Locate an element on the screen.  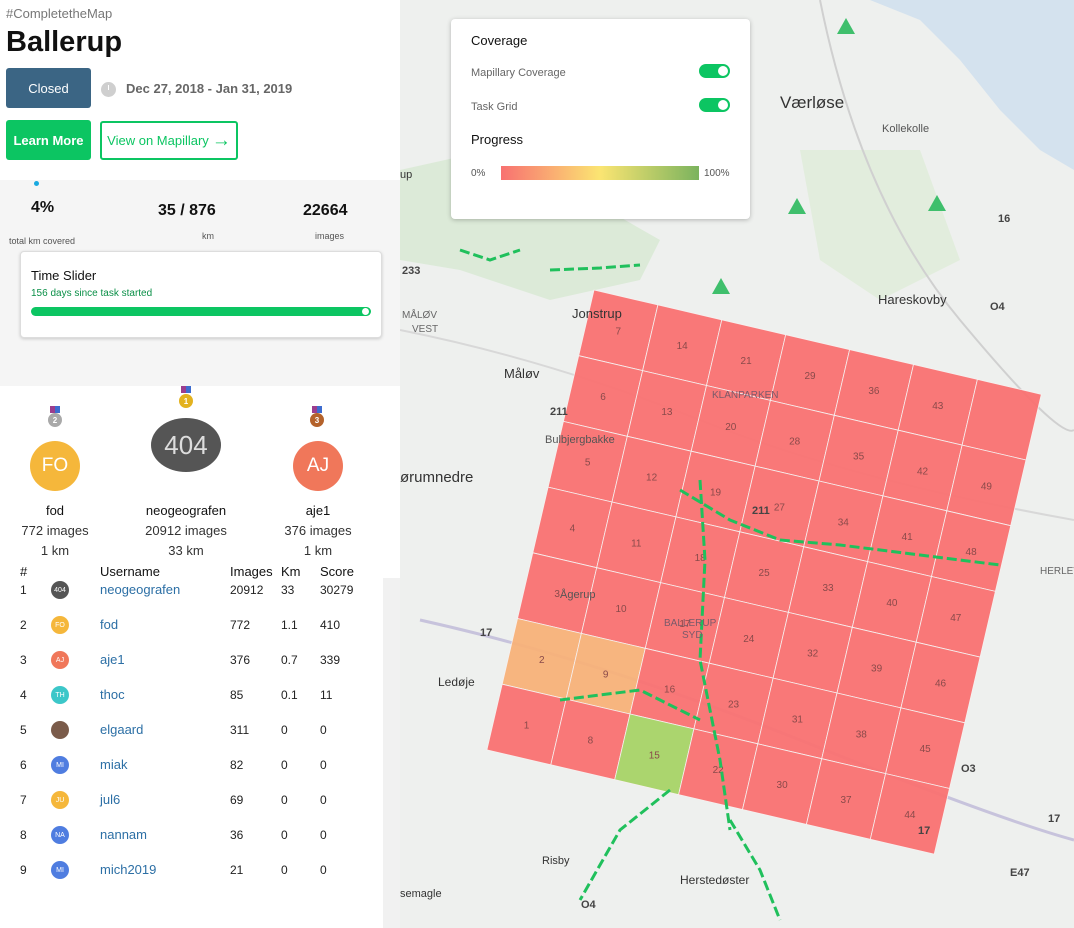
place-label: Jonstrup is located at coordinates (597, 313).